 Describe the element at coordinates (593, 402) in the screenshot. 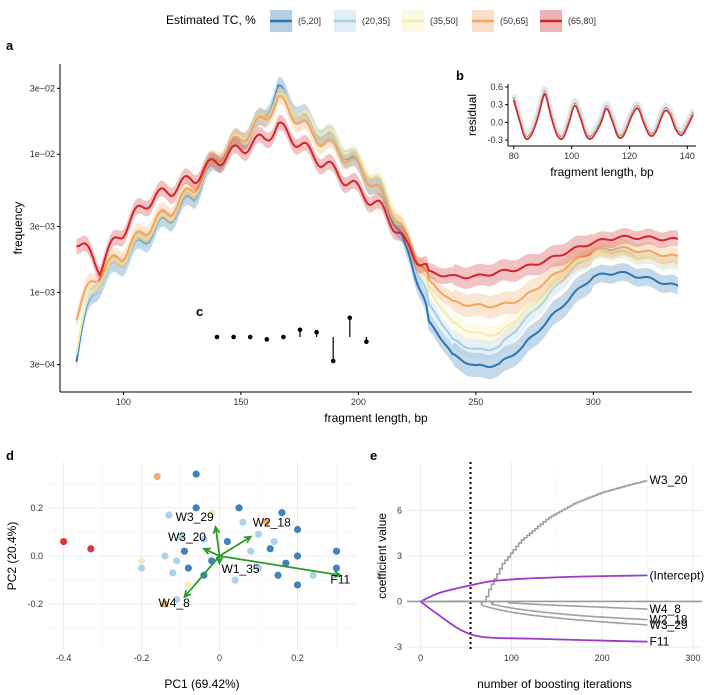

I see `x-tick-label: 300` at that location.